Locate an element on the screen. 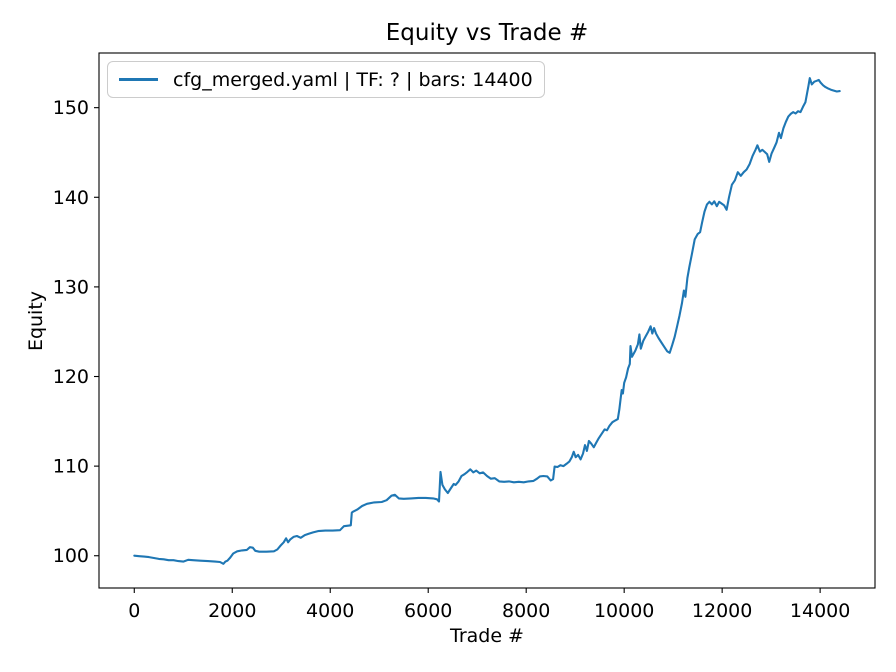 This screenshot has width=896, height=672. x-tick-label: 10000 is located at coordinates (624, 611).